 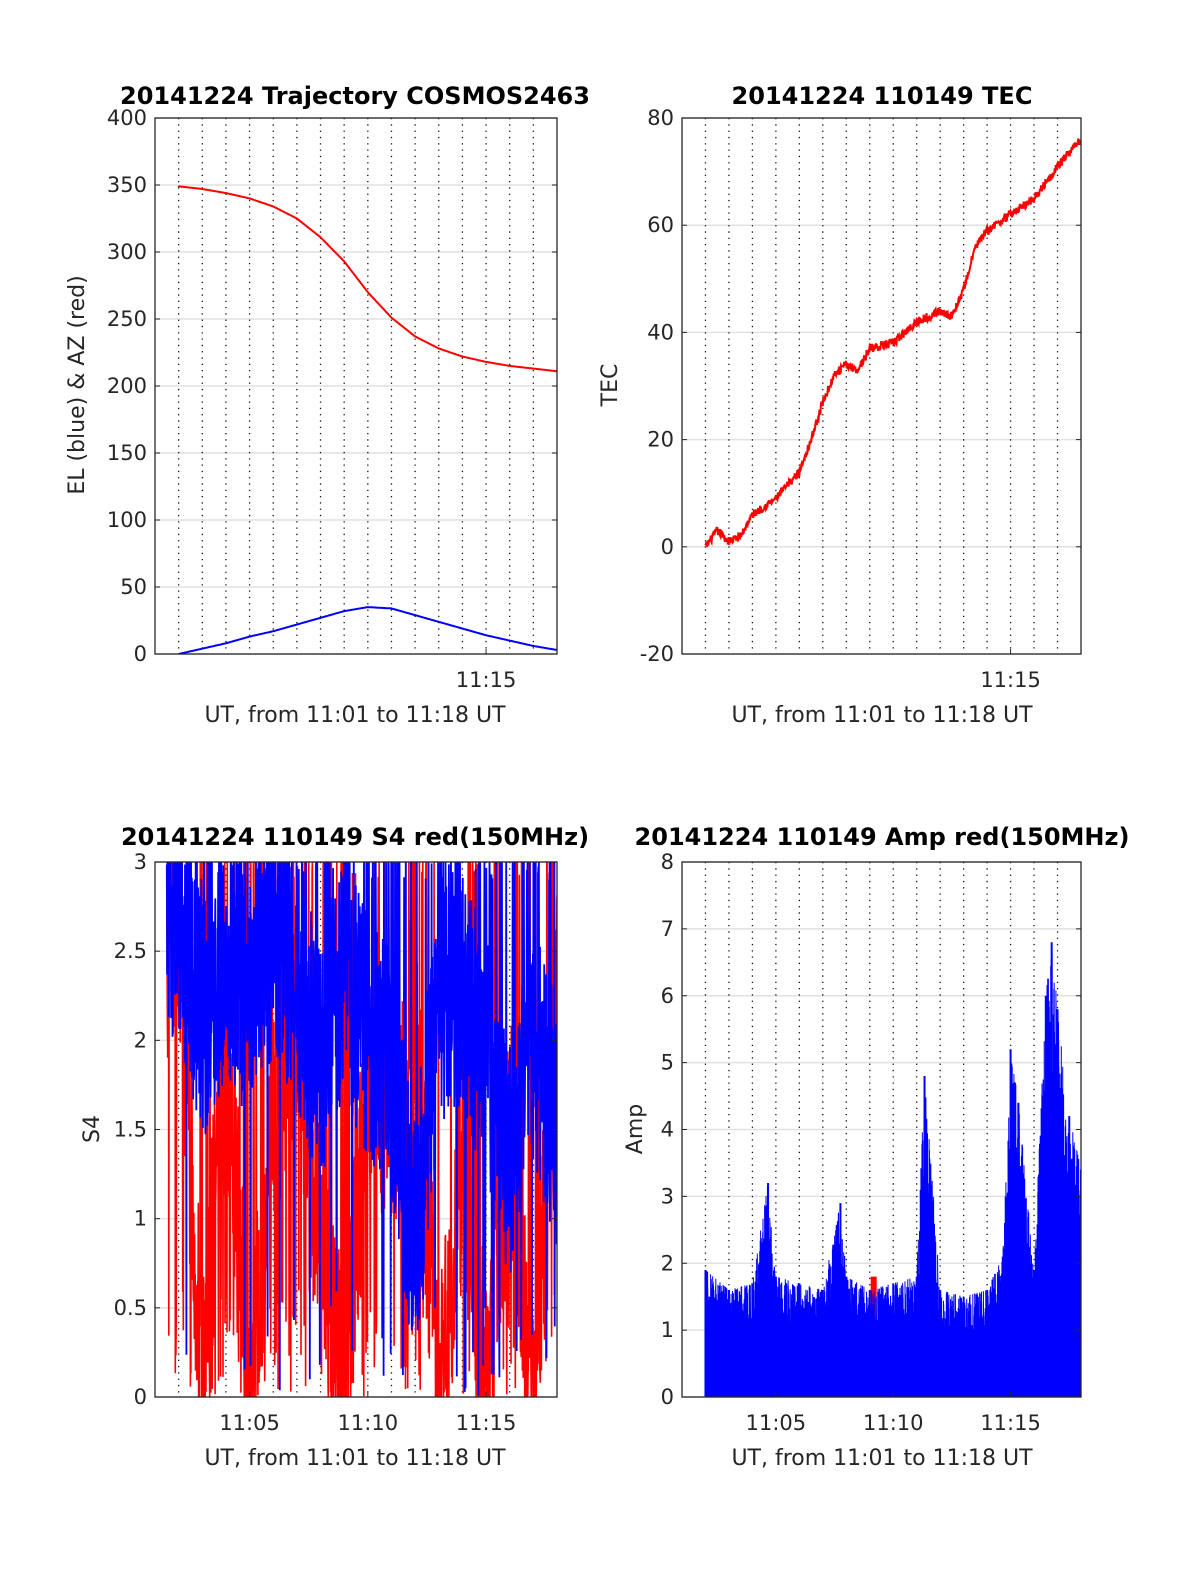 I want to click on s4-axes: 0 0.5 1 1.5 2 2.5 3 11:05 11:10 11:15, so click(x=336, y=1142).